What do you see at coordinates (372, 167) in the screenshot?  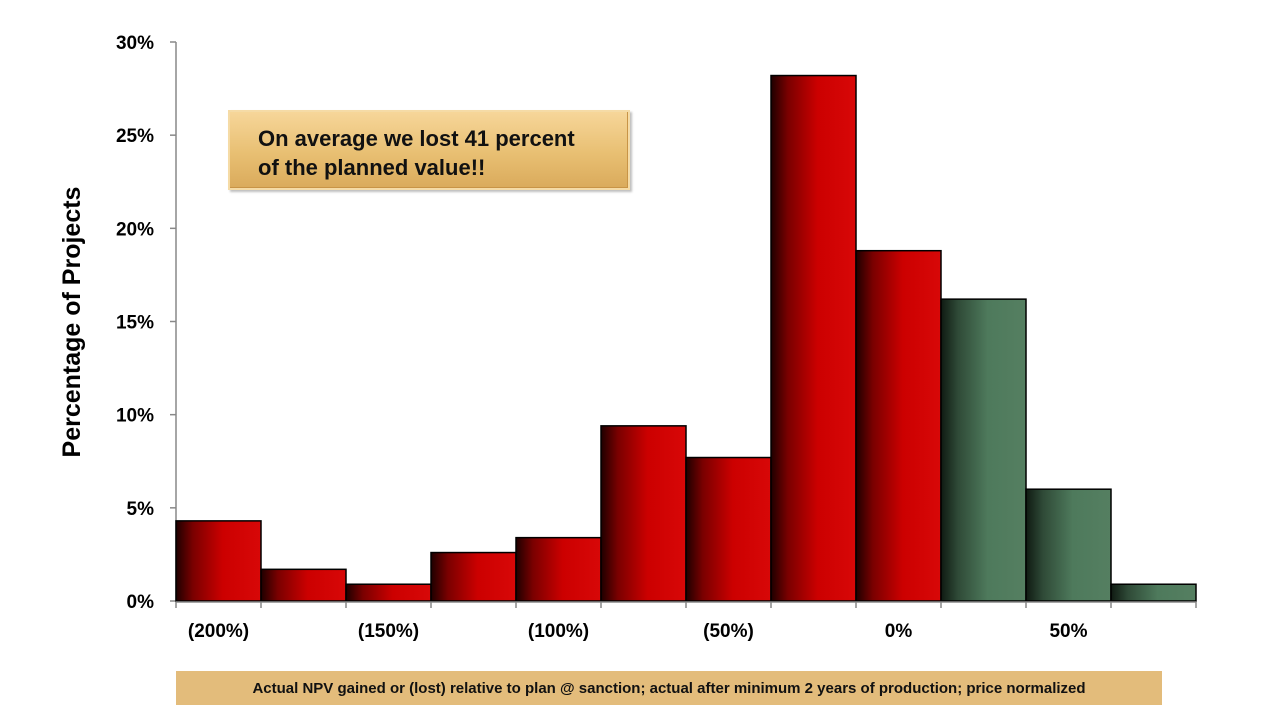 I see `callout-line-2: of the planned value!!` at bounding box center [372, 167].